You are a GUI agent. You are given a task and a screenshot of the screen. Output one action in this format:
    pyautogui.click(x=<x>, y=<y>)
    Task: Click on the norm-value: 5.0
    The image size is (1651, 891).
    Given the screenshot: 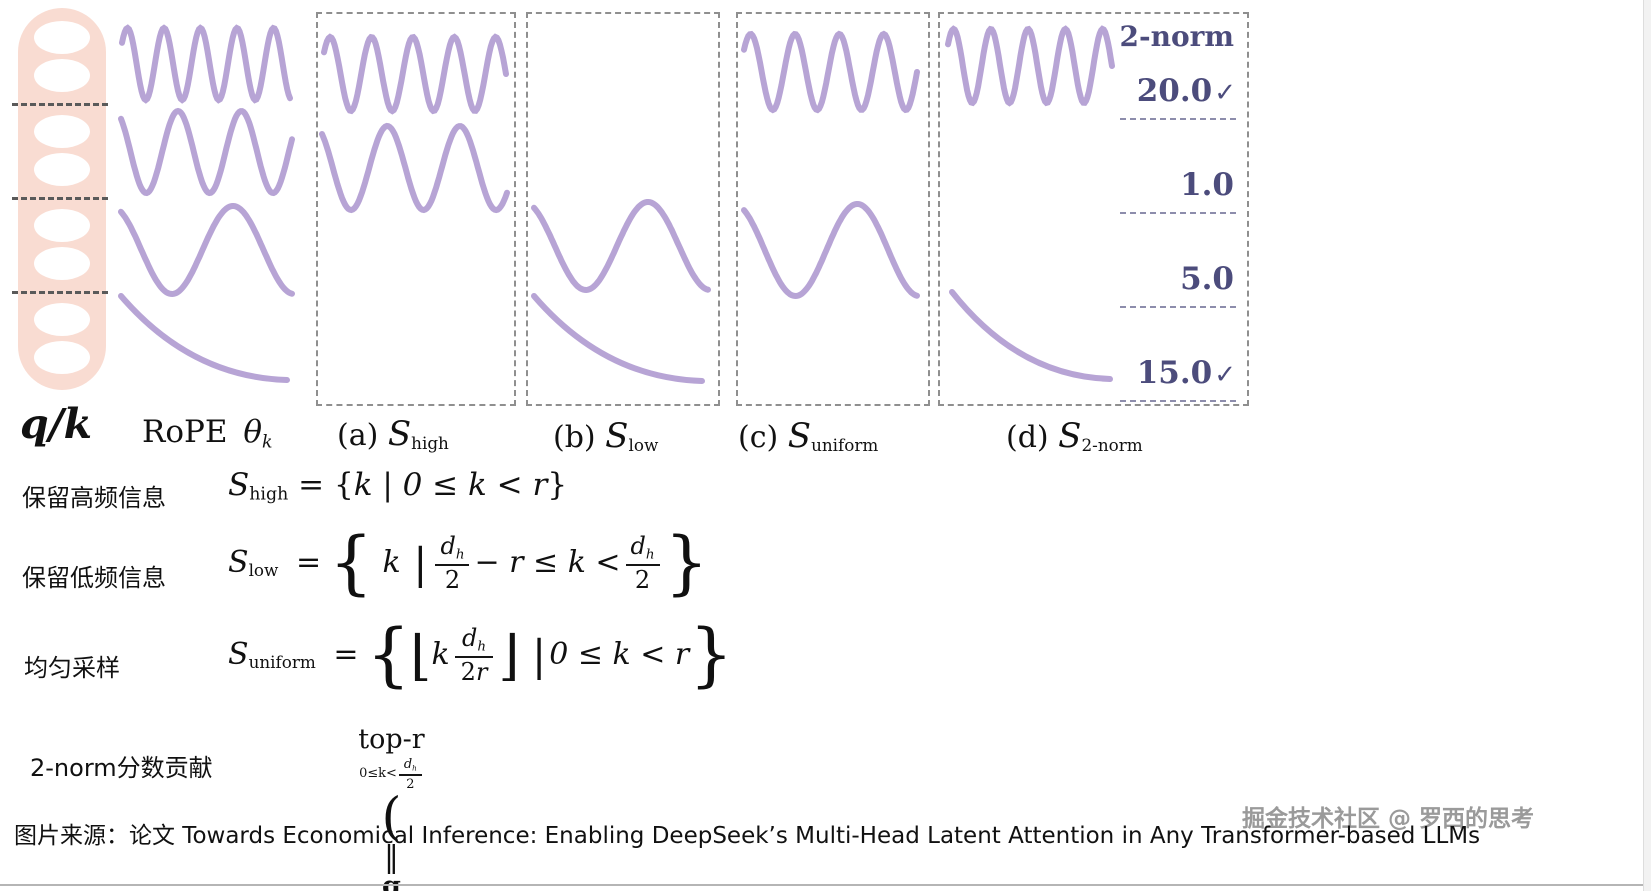 What is the action you would take?
    pyautogui.click(x=1207, y=279)
    